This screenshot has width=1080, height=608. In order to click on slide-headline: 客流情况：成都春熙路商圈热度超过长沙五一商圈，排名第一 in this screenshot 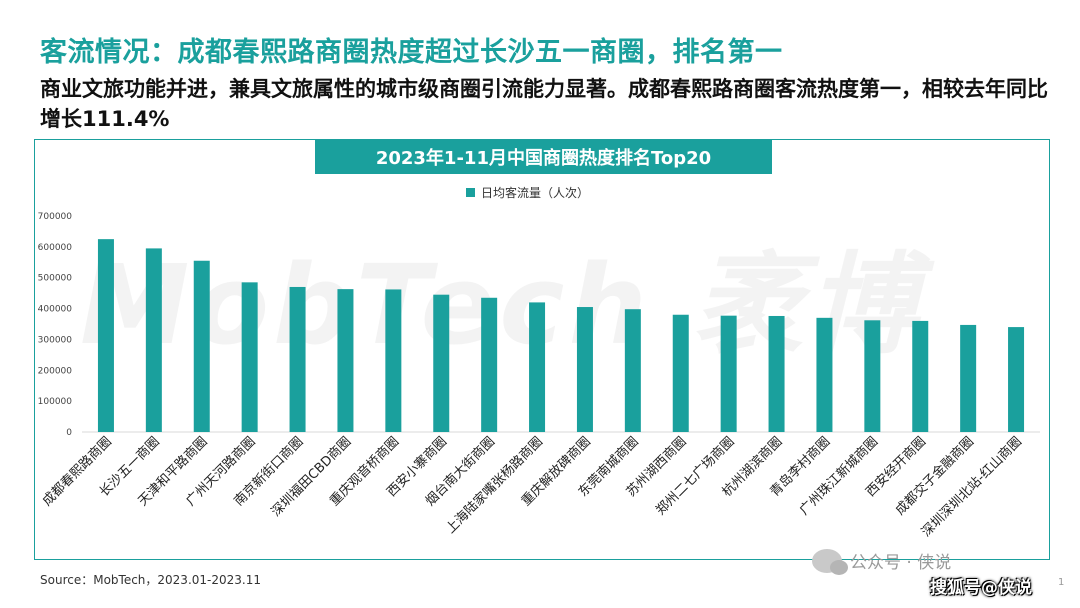, I will do `click(411, 52)`.